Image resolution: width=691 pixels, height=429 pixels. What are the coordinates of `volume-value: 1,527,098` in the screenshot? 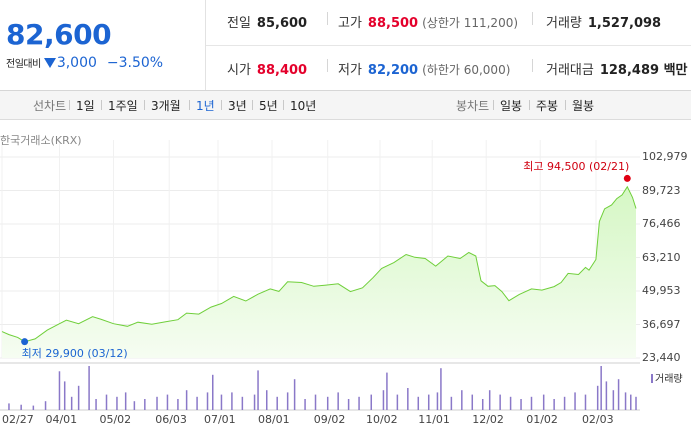 It's located at (624, 23).